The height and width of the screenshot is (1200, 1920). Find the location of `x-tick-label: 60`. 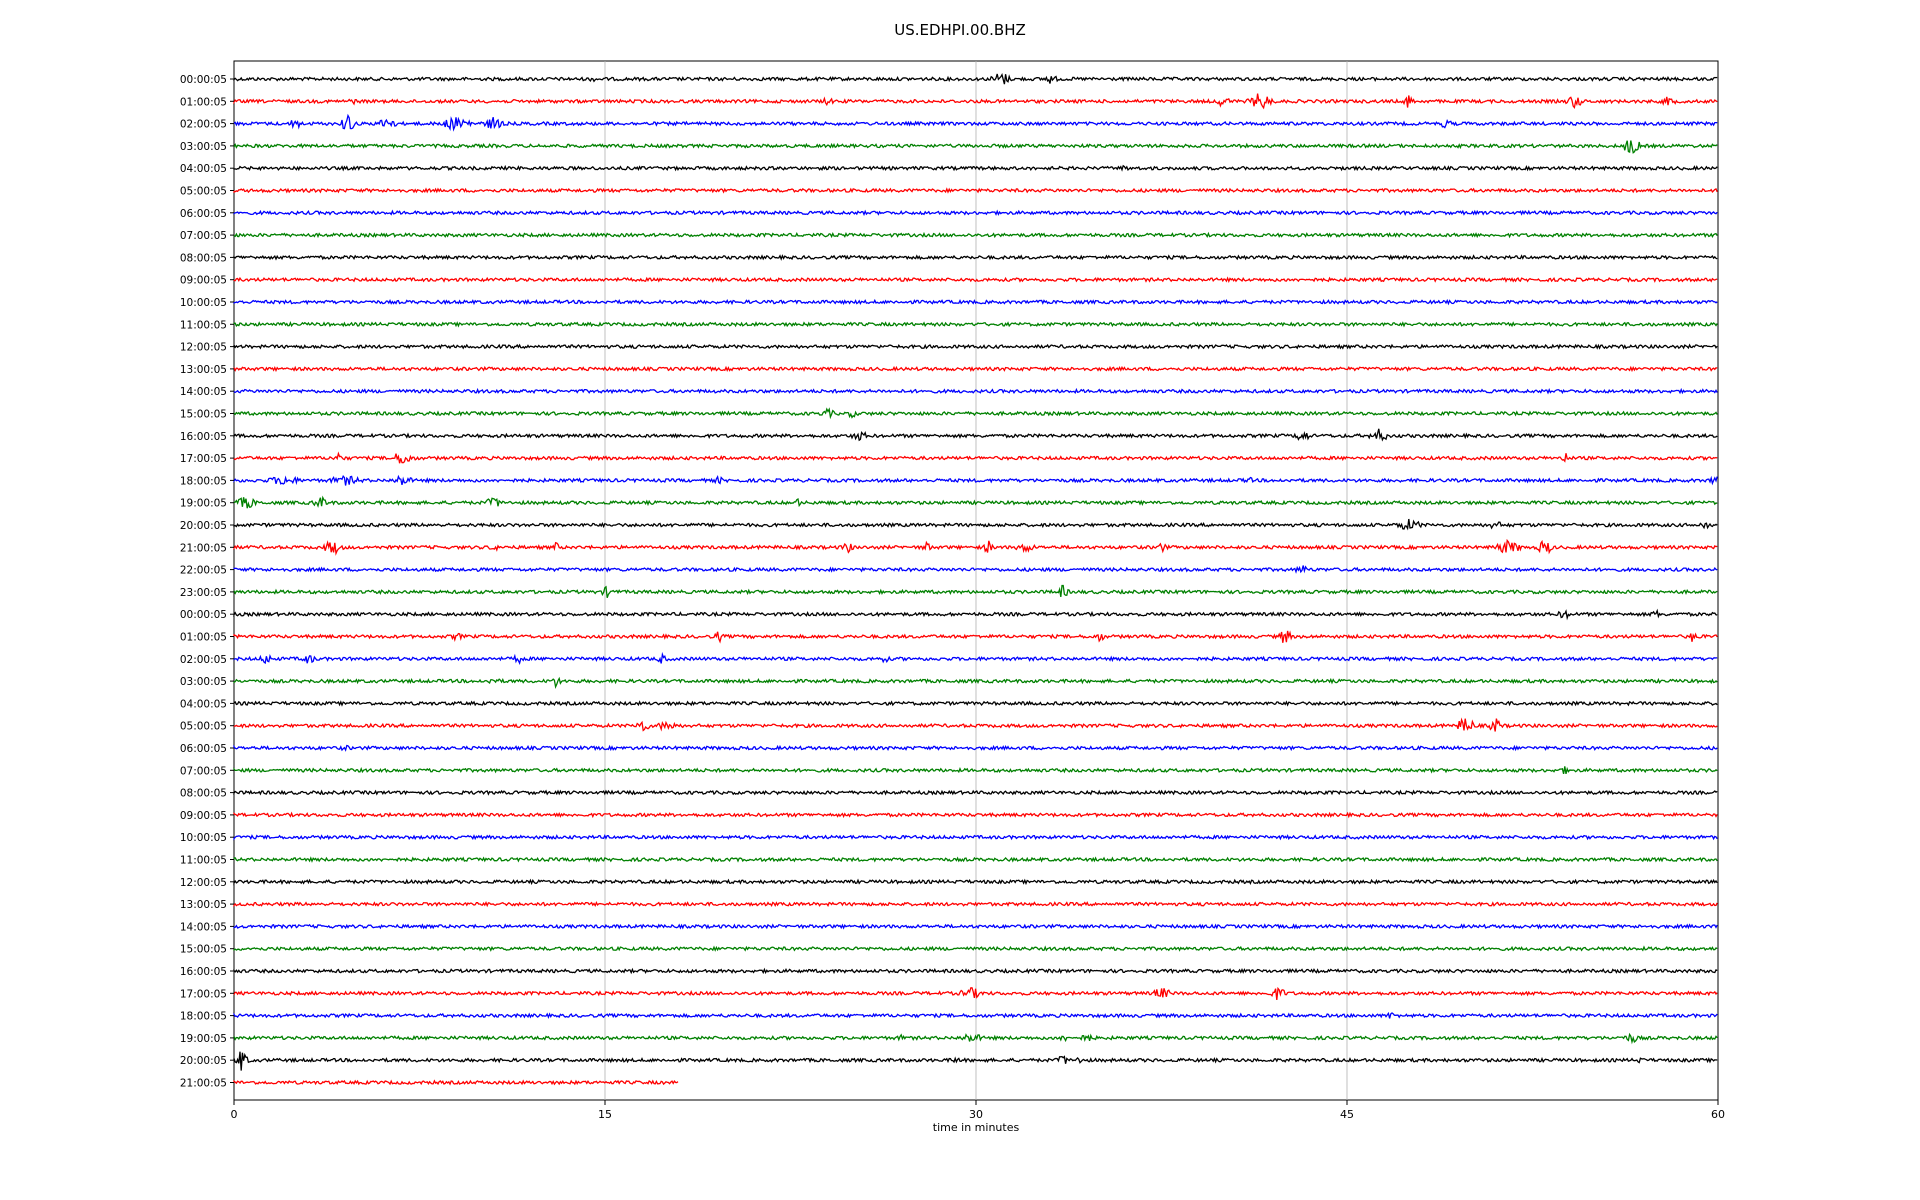

x-tick-label: 60 is located at coordinates (1718, 1114).